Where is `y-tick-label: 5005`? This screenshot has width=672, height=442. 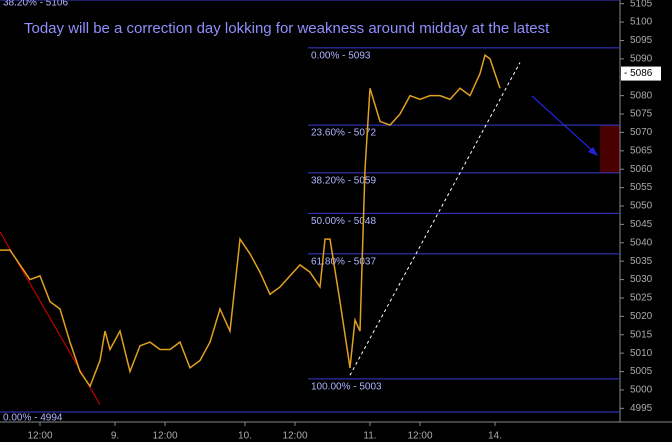
y-tick-label: 5005 is located at coordinates (641, 371).